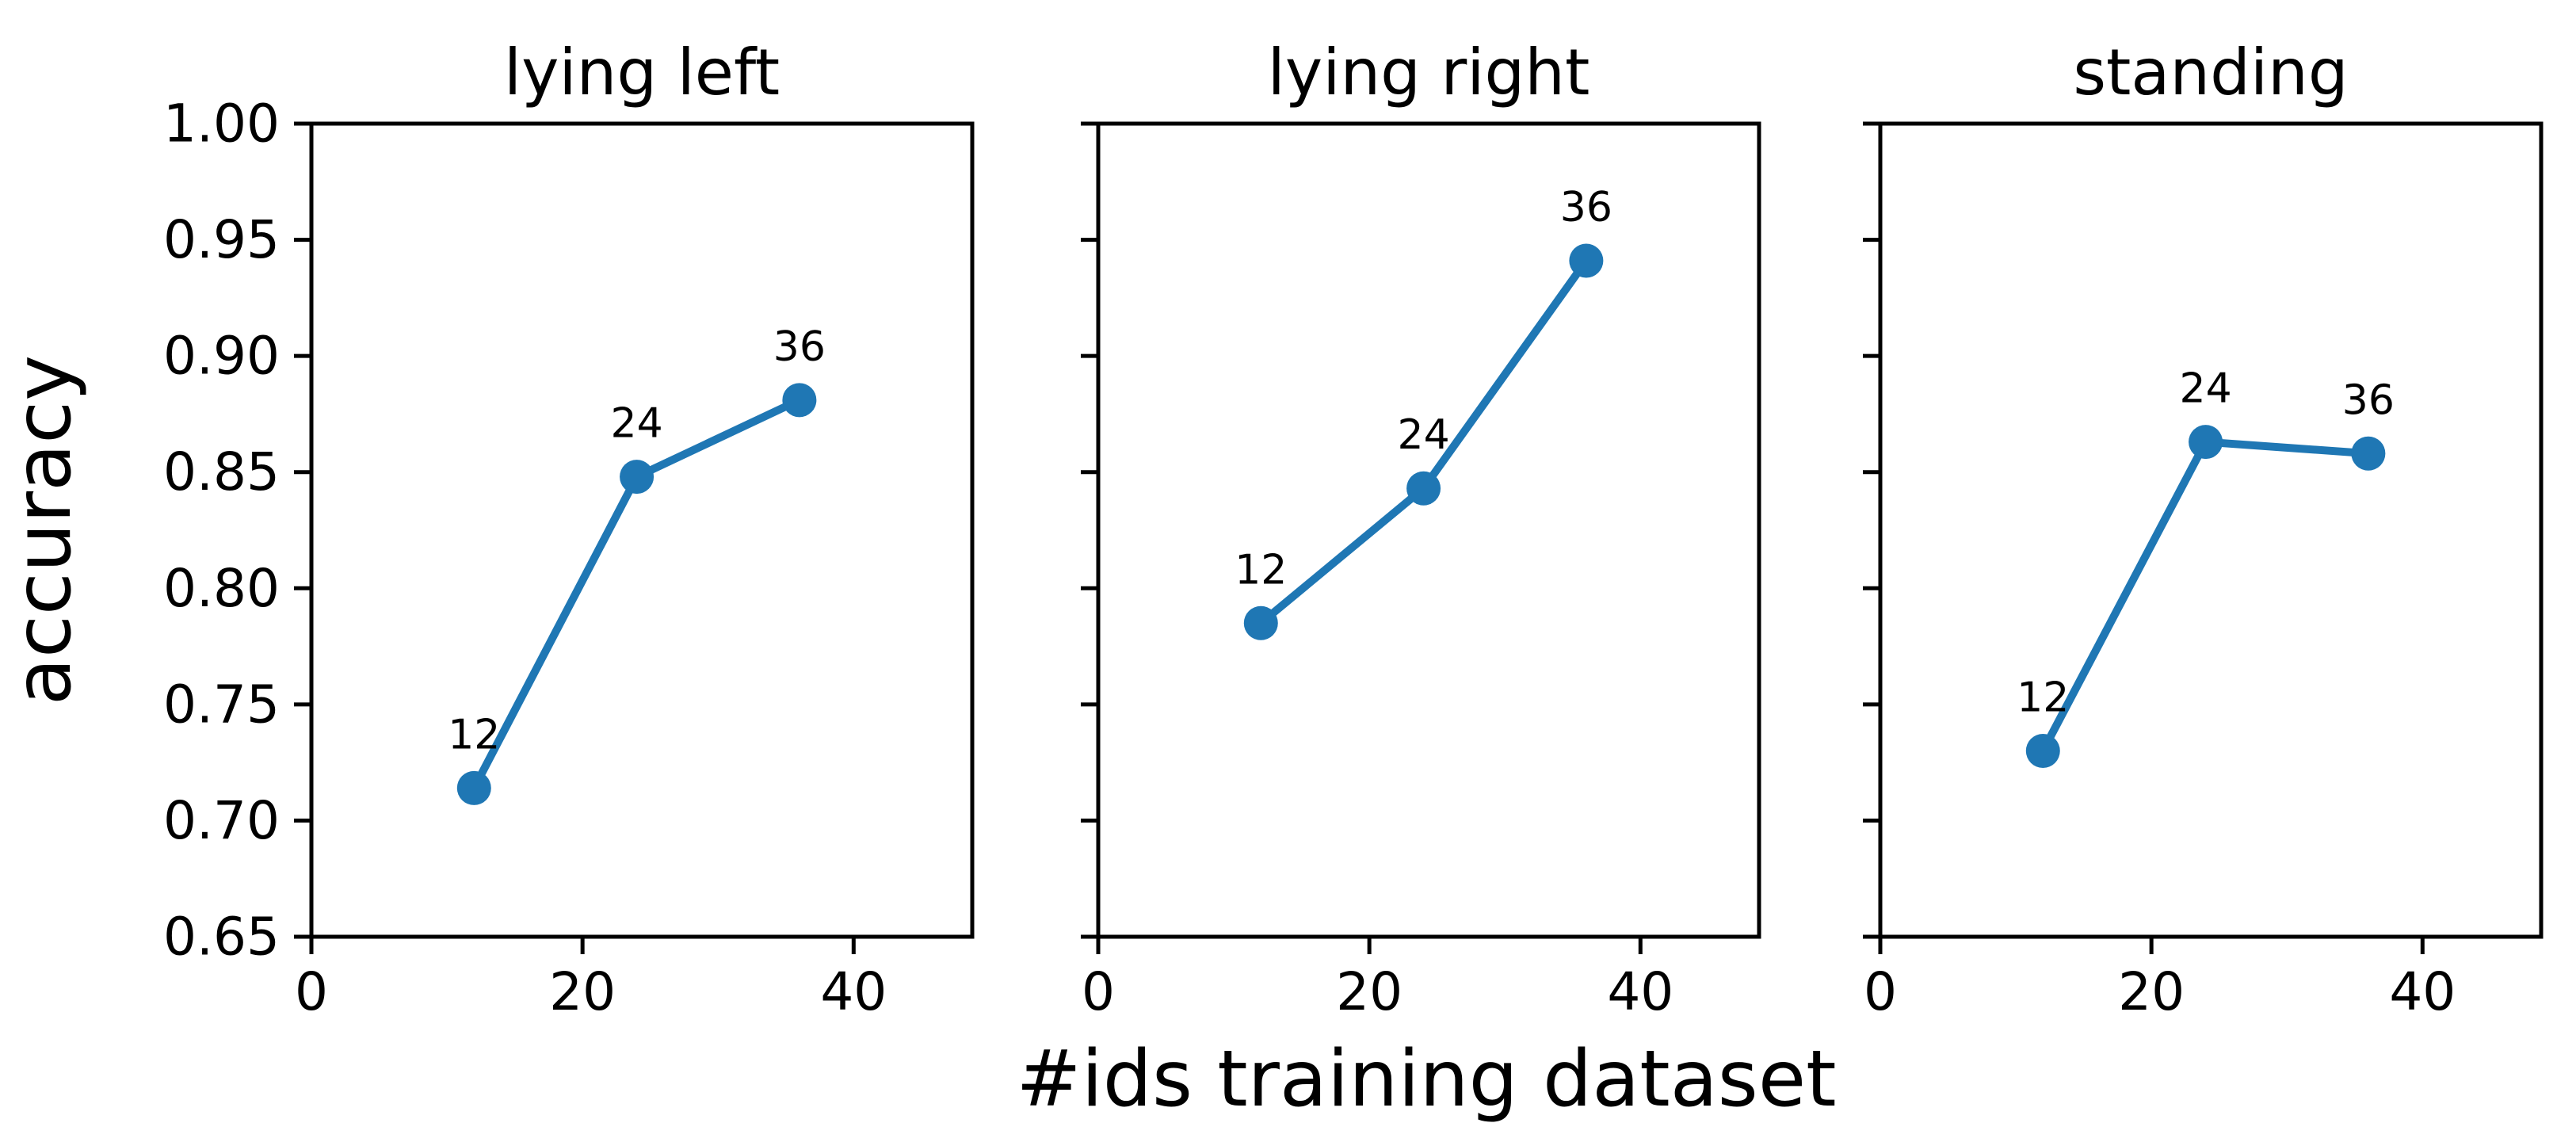  What do you see at coordinates (221, 937) in the screenshot?
I see `y-tick-label: 0.65` at bounding box center [221, 937].